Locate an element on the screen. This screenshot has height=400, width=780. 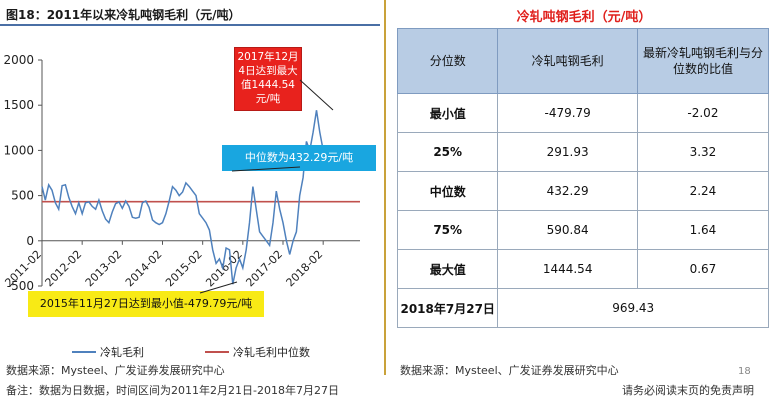
min-pointer is located at coordinates (218, 287).